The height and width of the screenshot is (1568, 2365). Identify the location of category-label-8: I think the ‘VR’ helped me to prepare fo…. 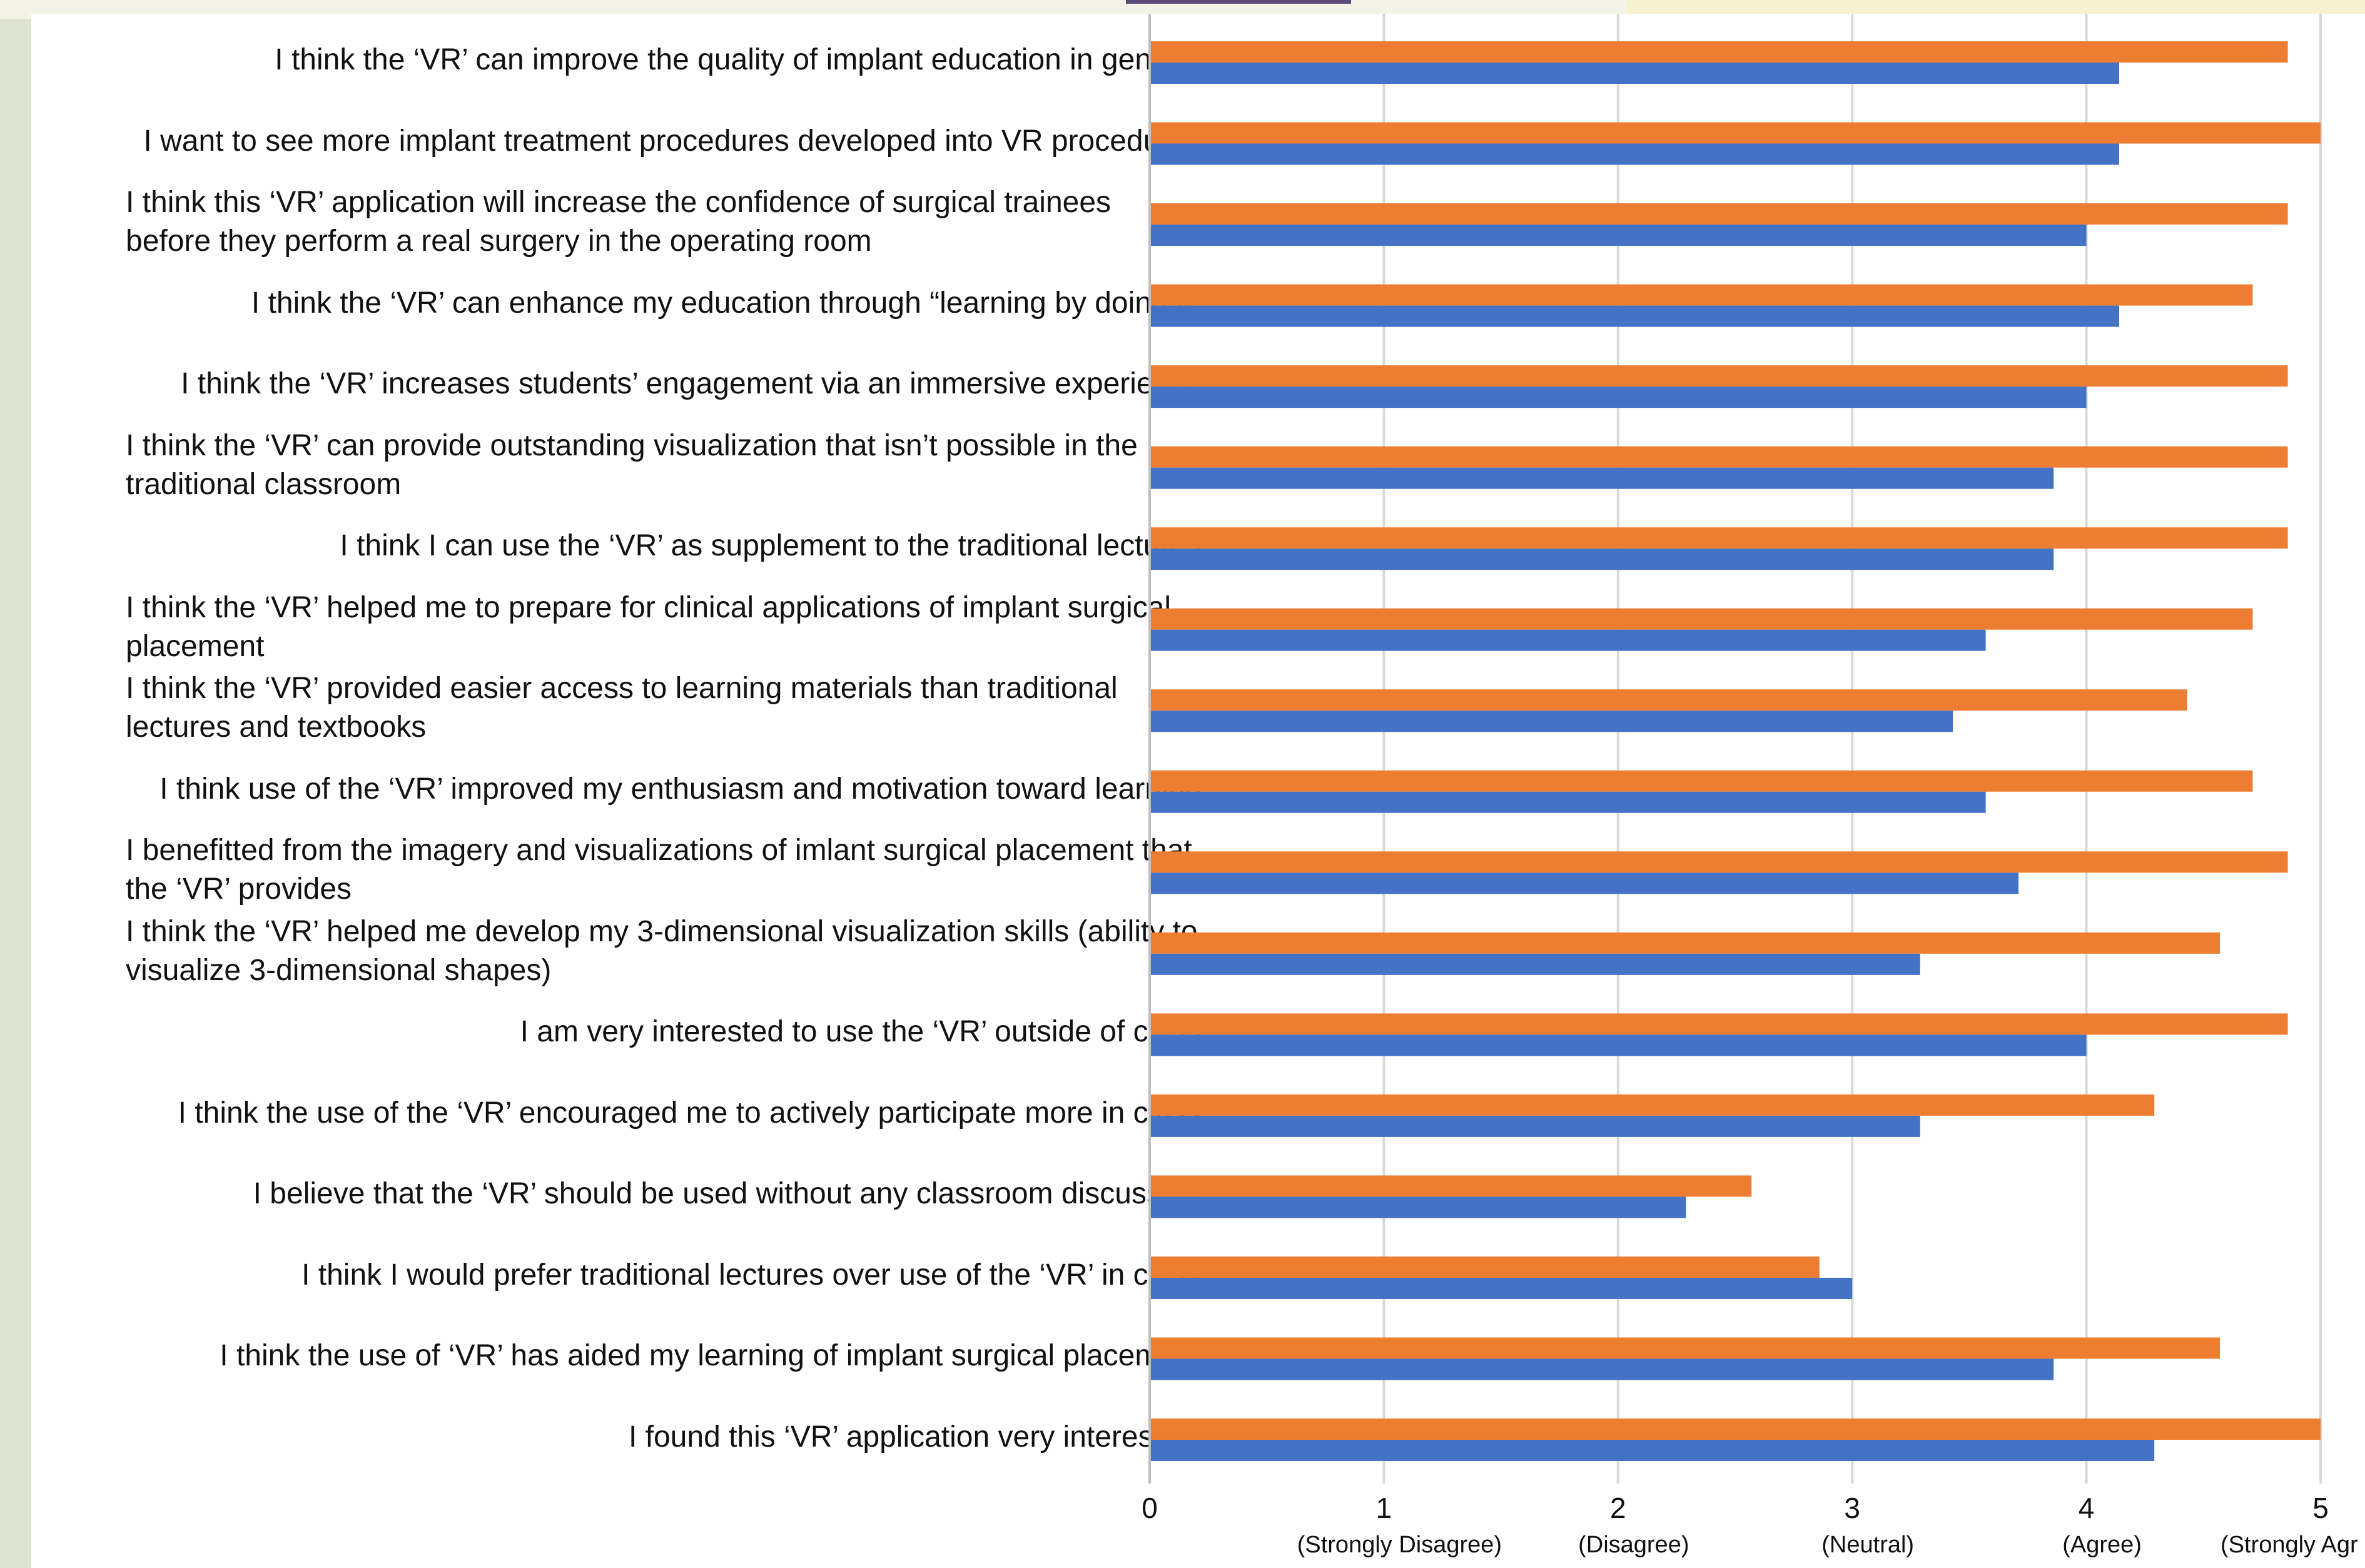
(649, 626).